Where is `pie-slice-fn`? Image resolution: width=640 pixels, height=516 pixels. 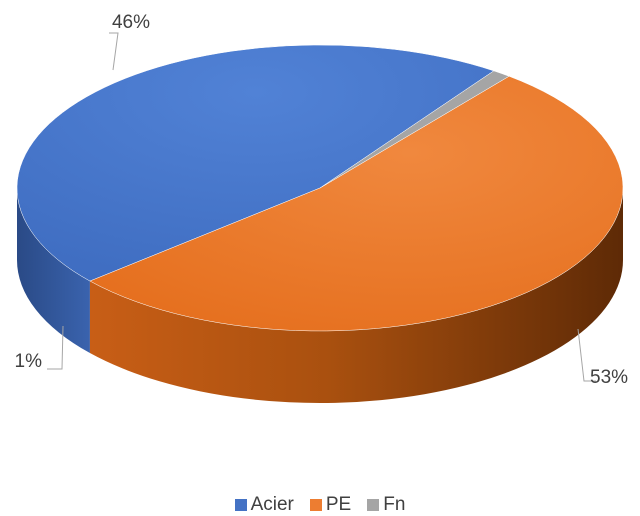
pie-slice-fn is located at coordinates (414, 129).